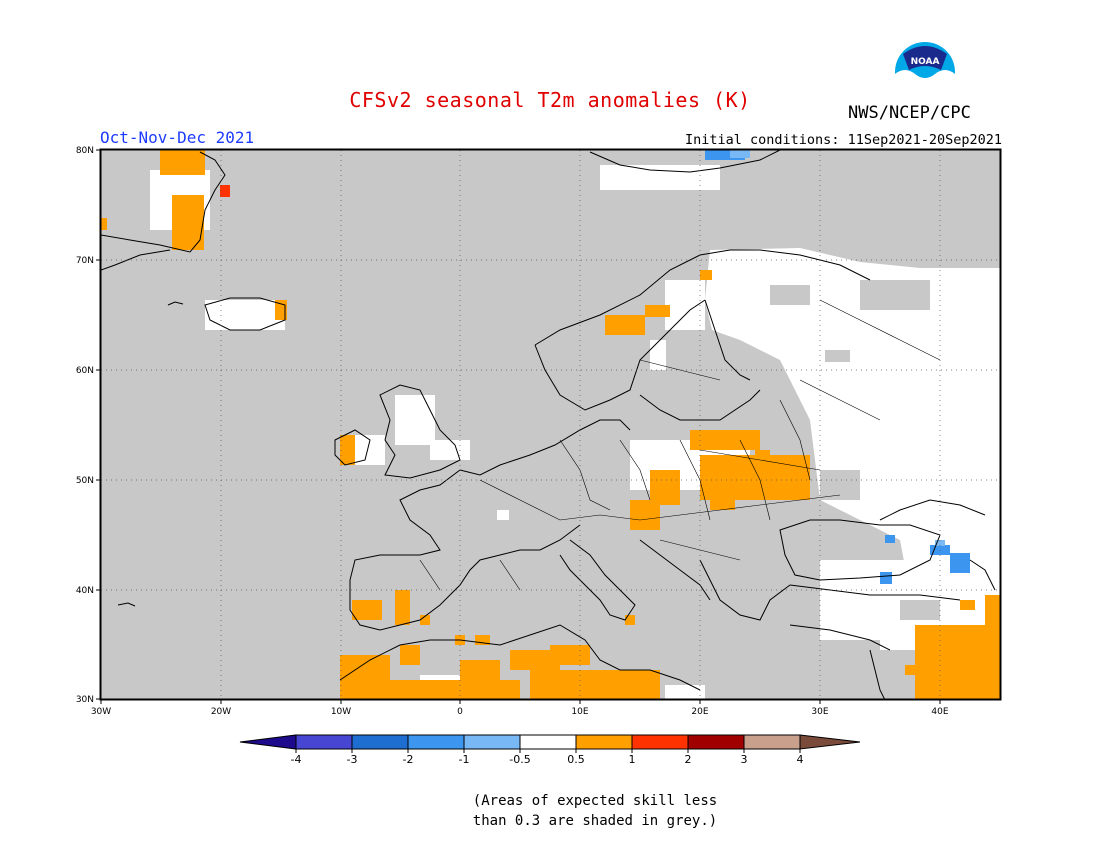 The width and height of the screenshot is (1100, 850). I want to click on colorbar-arrow-left, so click(268, 742).